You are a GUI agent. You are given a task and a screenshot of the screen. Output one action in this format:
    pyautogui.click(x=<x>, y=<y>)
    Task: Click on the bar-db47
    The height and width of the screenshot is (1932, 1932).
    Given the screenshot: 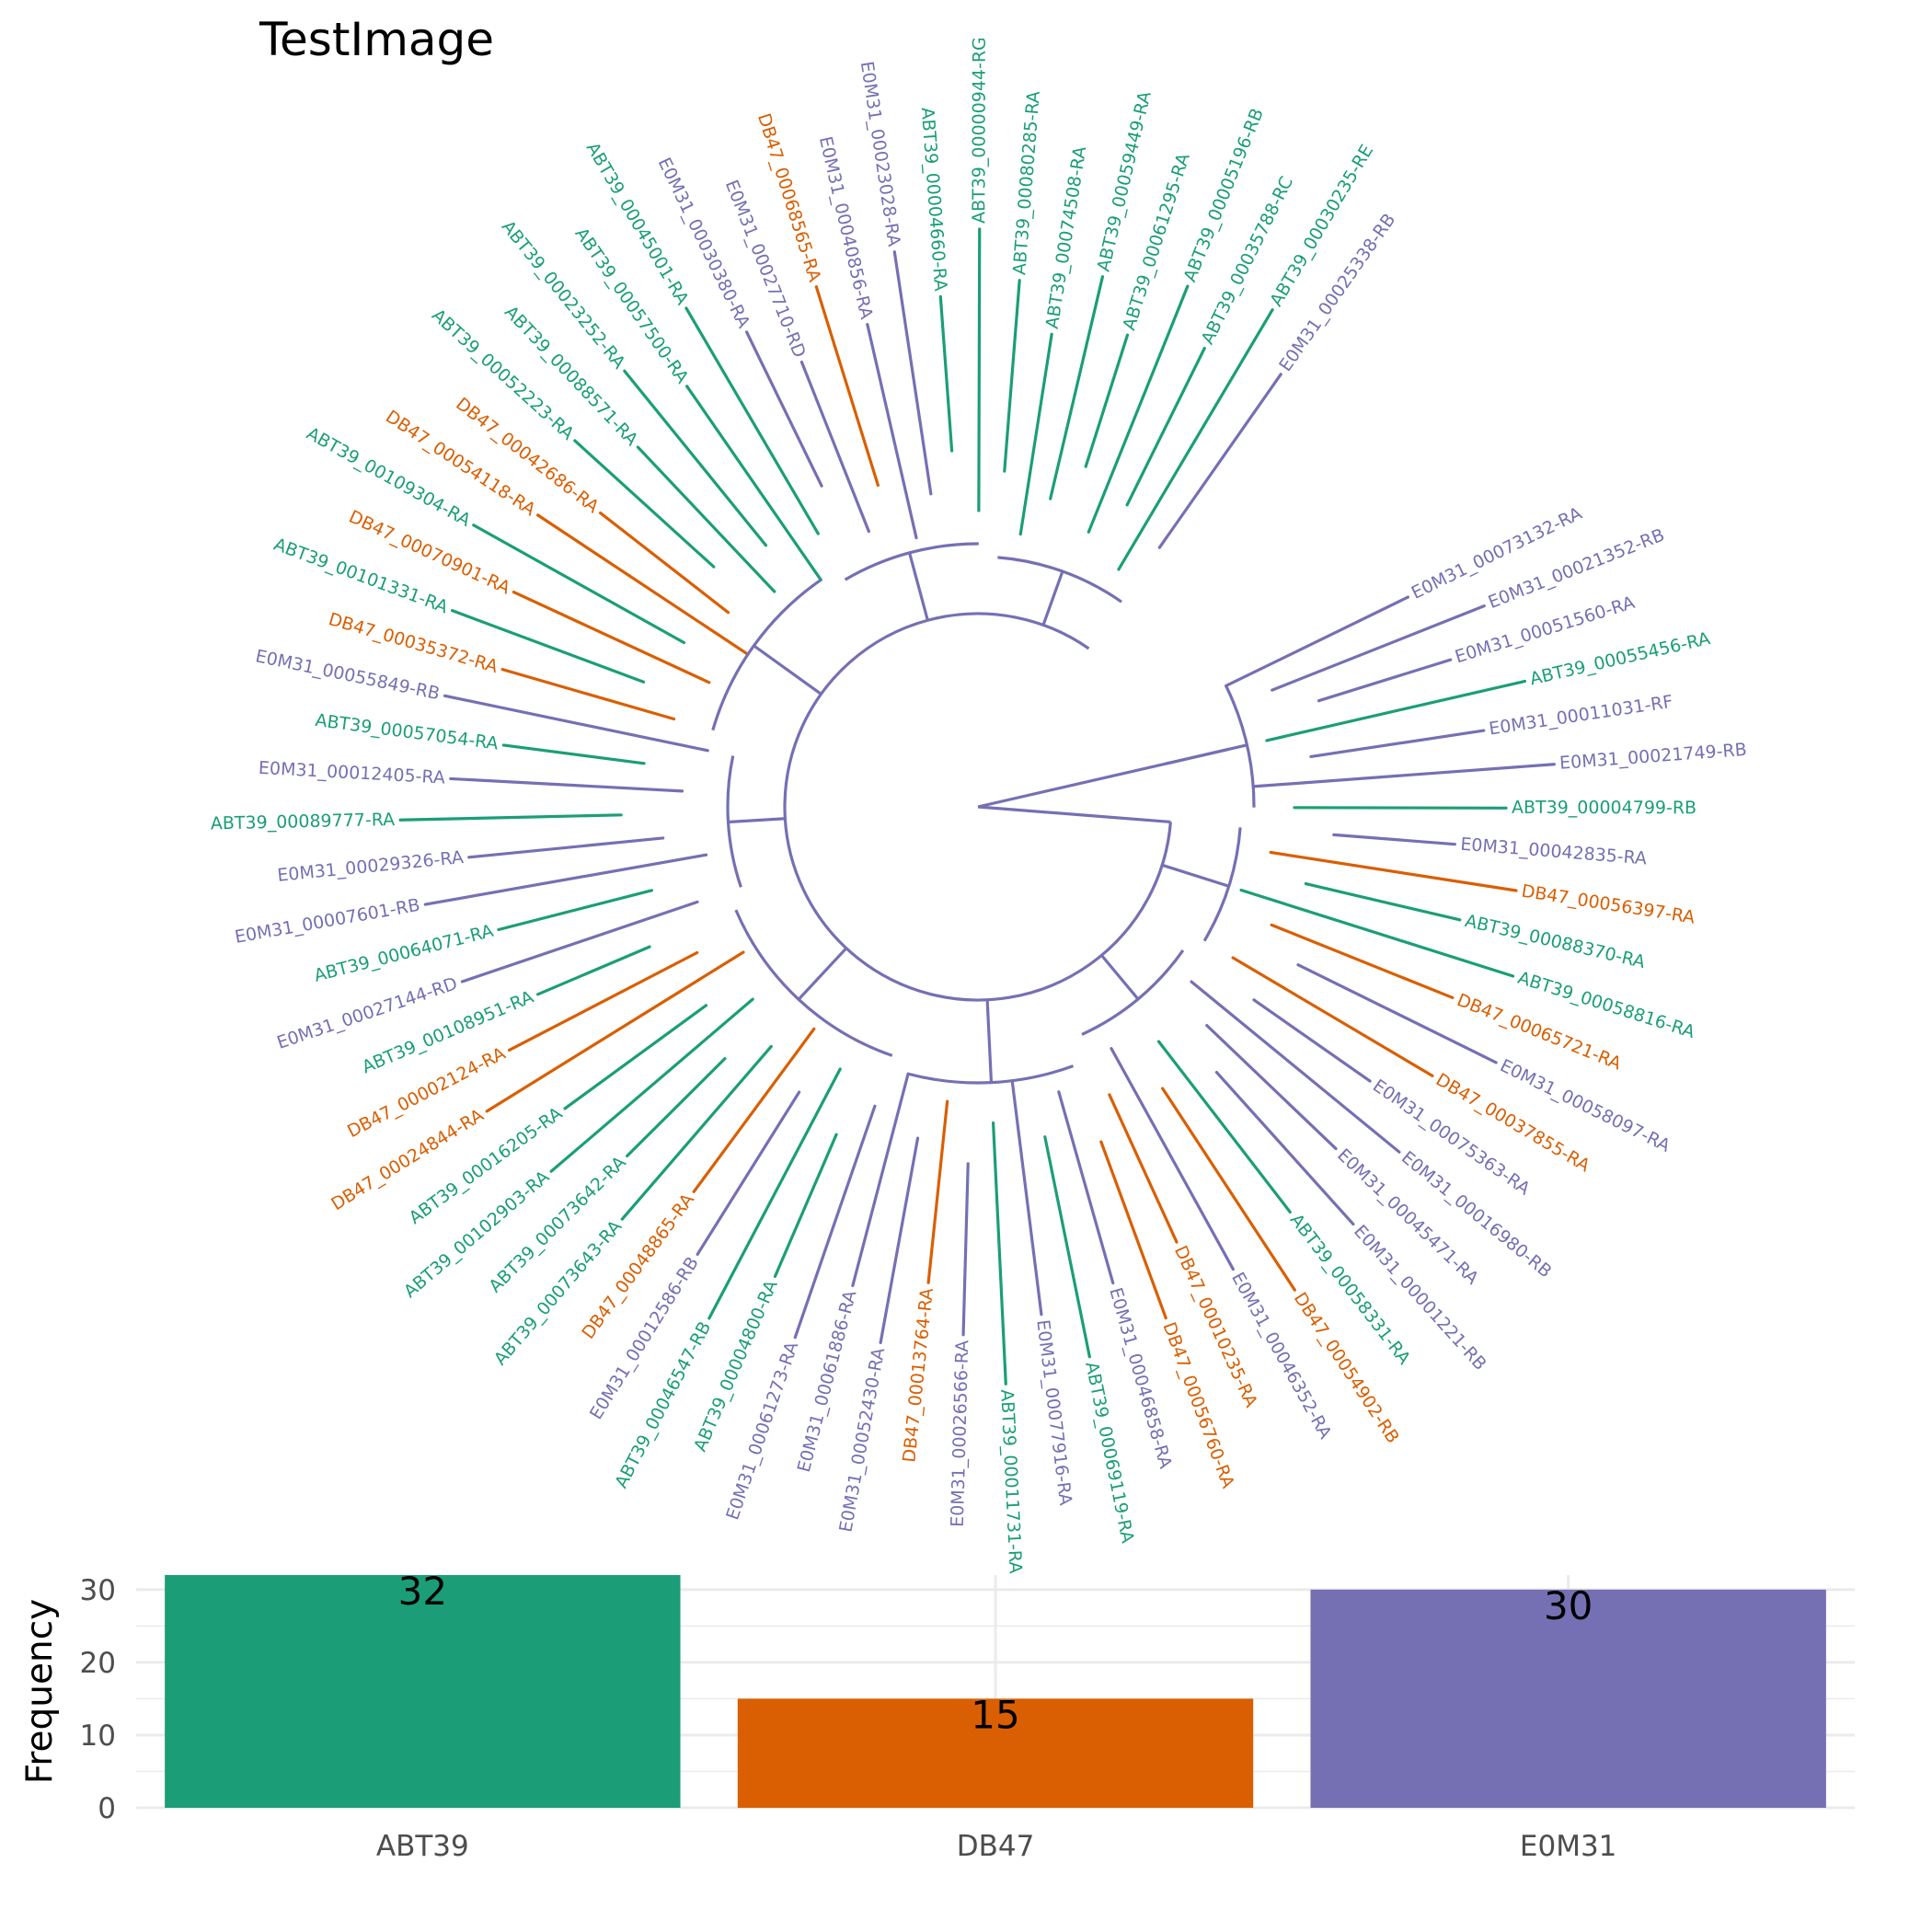 What is the action you would take?
    pyautogui.click(x=995, y=1753)
    